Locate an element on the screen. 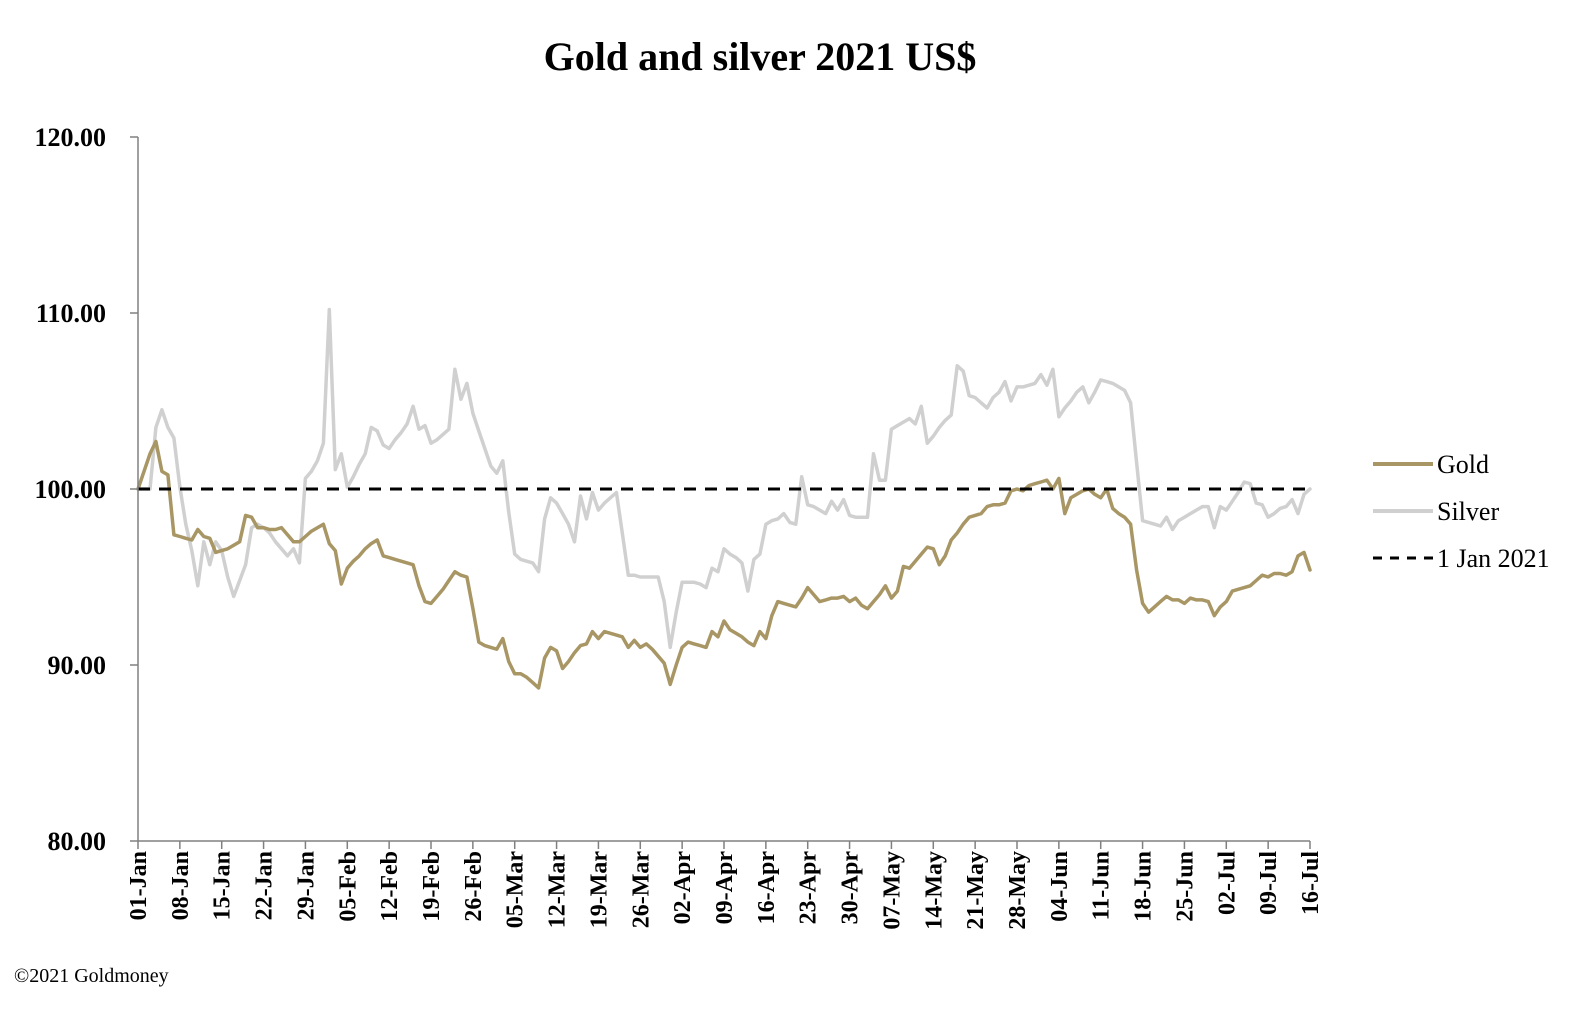 The width and height of the screenshot is (1588, 1018). x-tick-label: 01-Jan is located at coordinates (139, 885).